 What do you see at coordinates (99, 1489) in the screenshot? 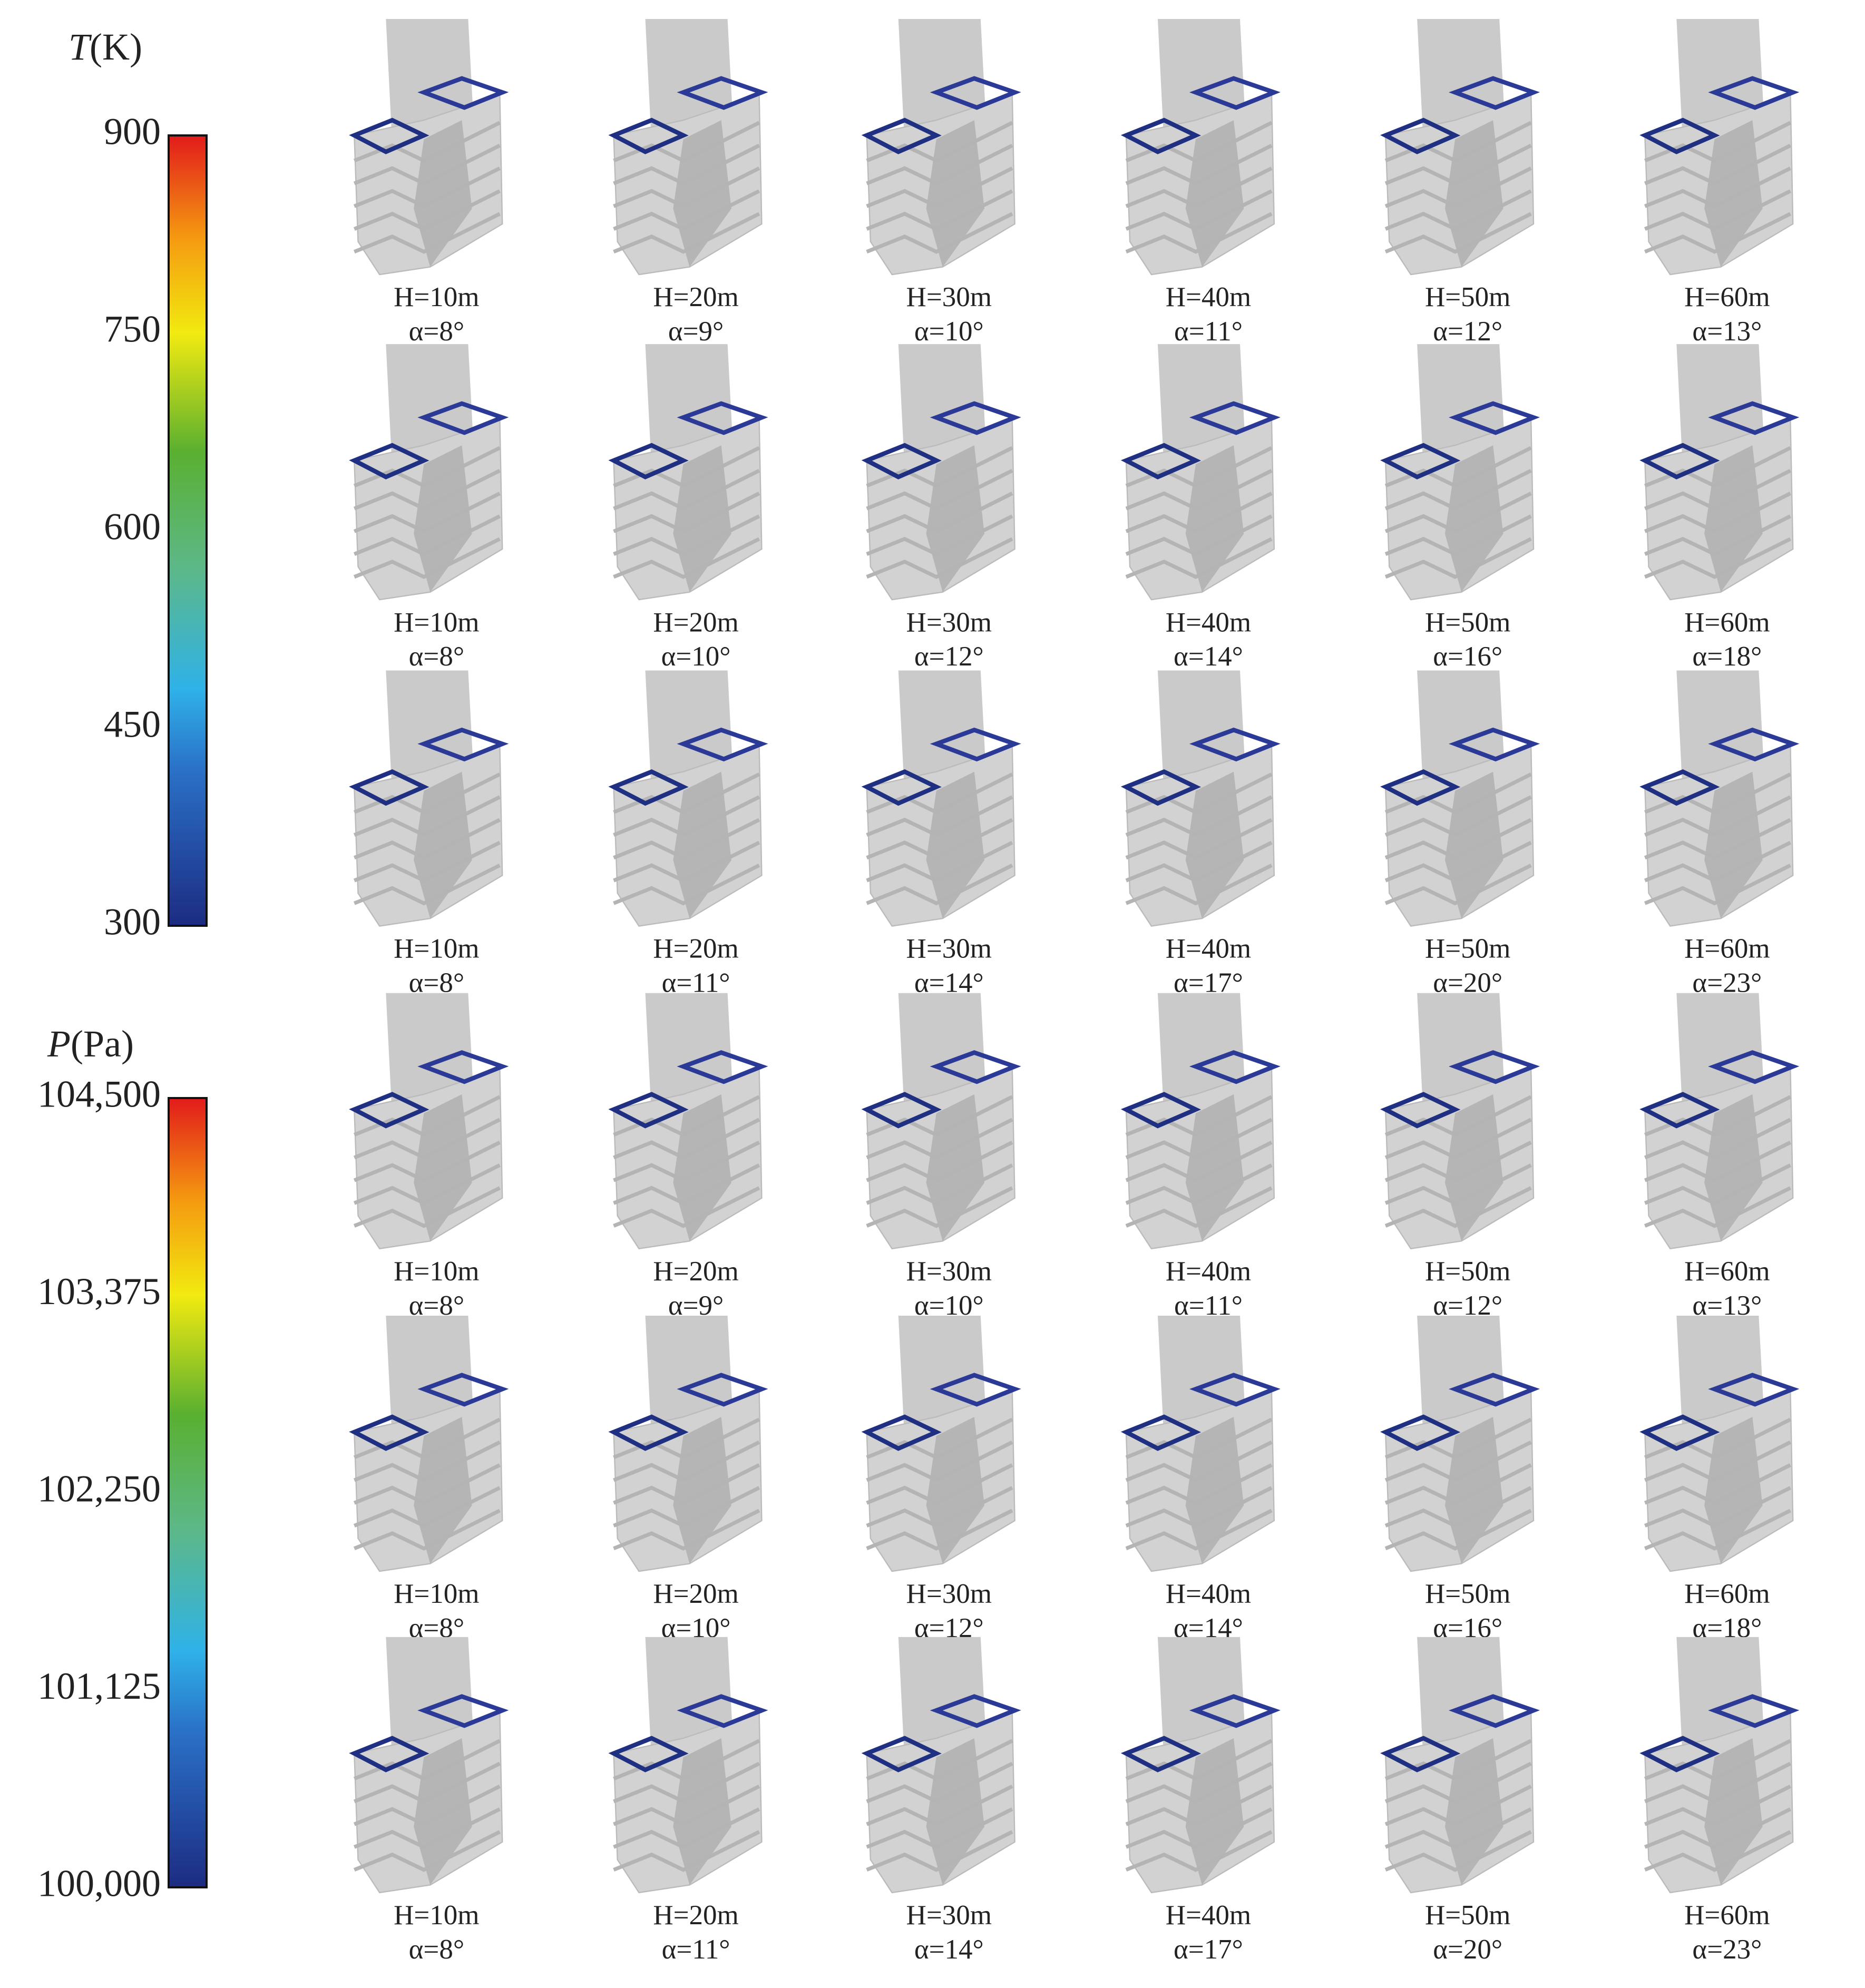
I see `colorbar-tick-label: 102,250` at bounding box center [99, 1489].